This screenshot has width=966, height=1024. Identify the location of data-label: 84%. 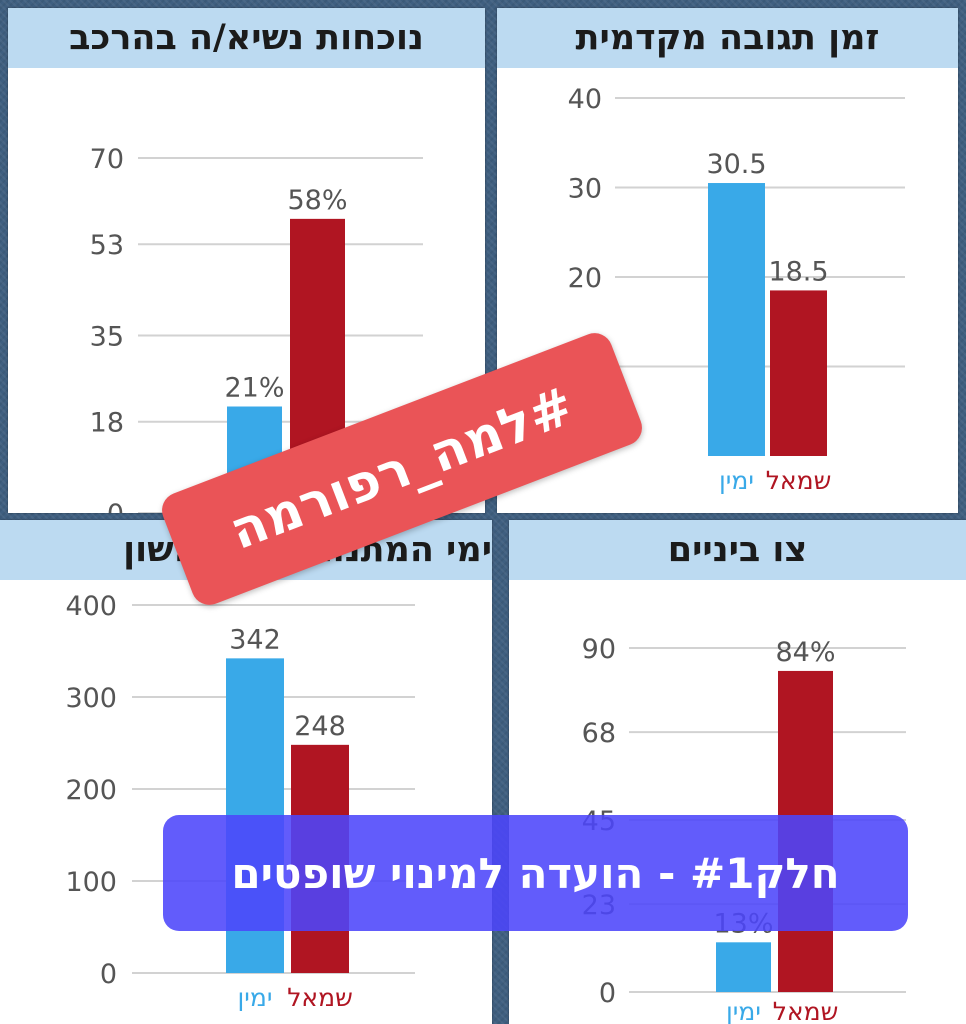
(805, 652).